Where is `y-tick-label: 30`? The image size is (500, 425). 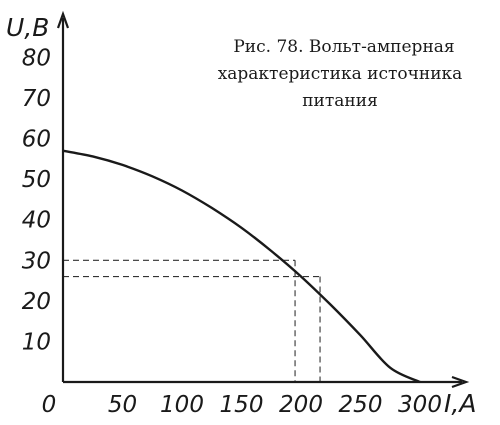
y-tick-label: 30 is located at coordinates (36, 261).